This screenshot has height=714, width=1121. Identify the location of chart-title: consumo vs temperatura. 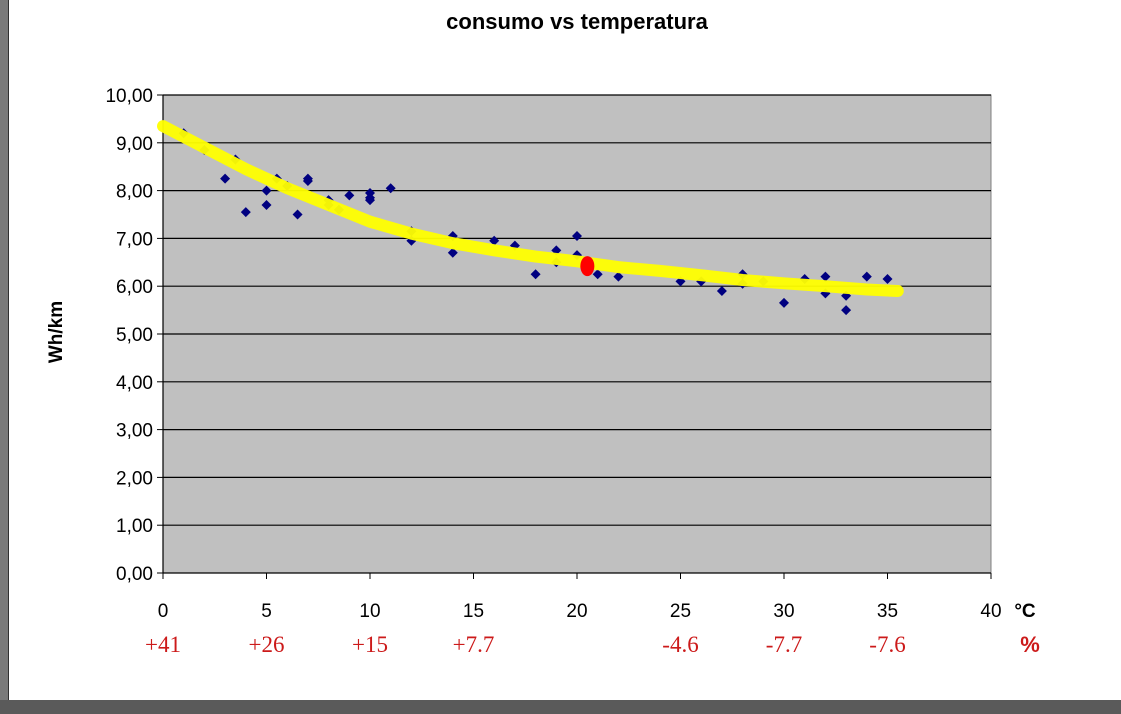
(577, 21).